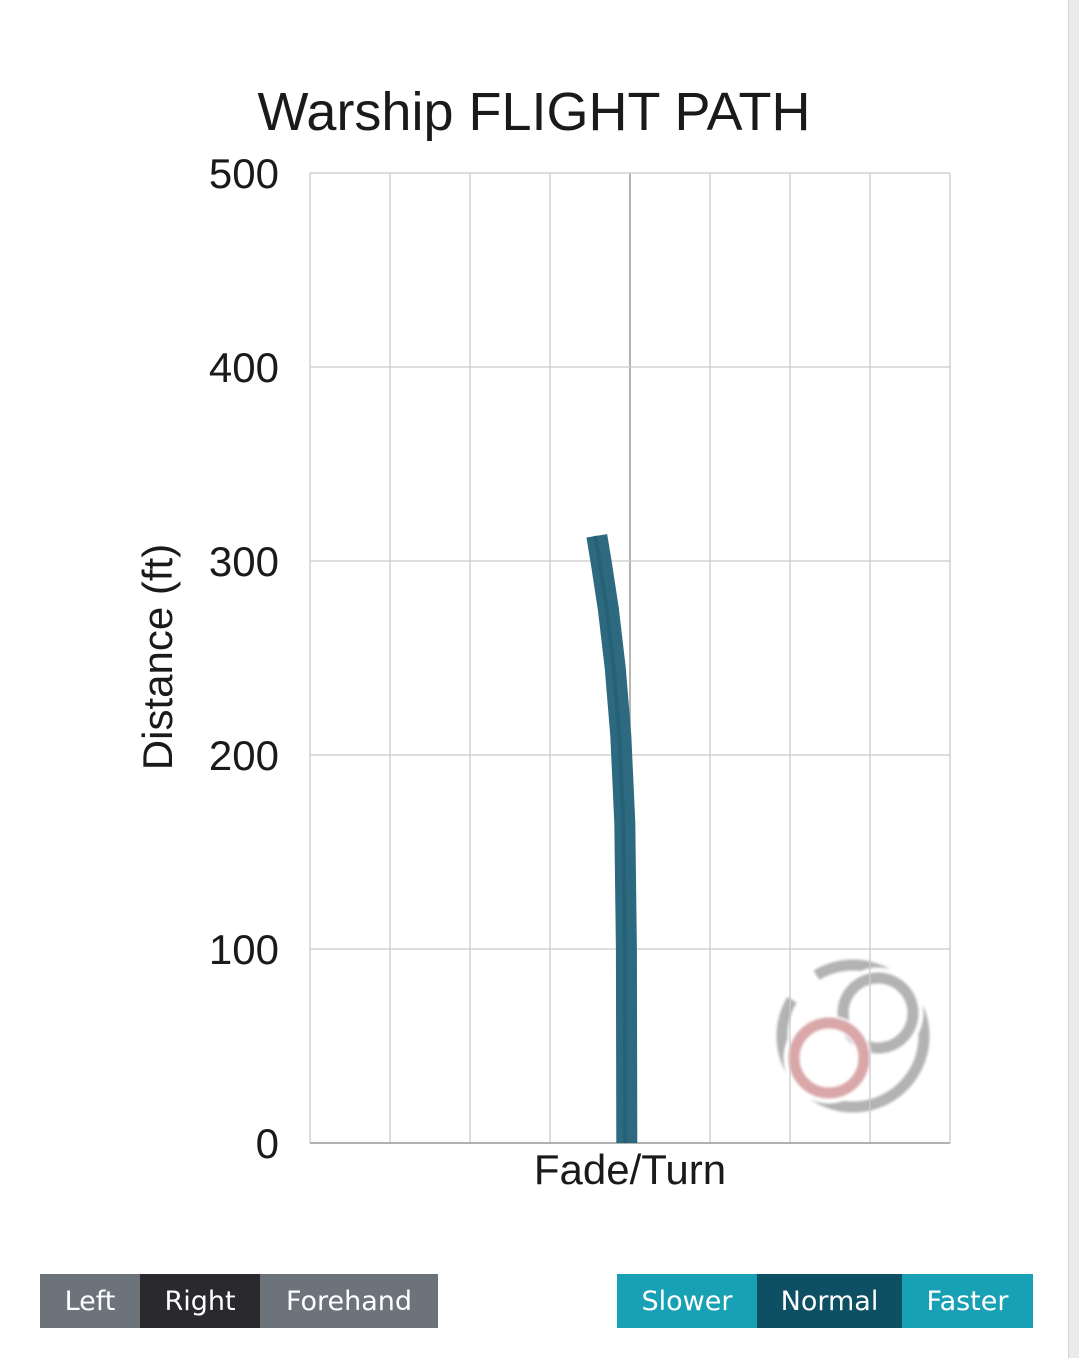 Image resolution: width=1083 pixels, height=1358 pixels. I want to click on y-tick-label: 300, so click(244, 561).